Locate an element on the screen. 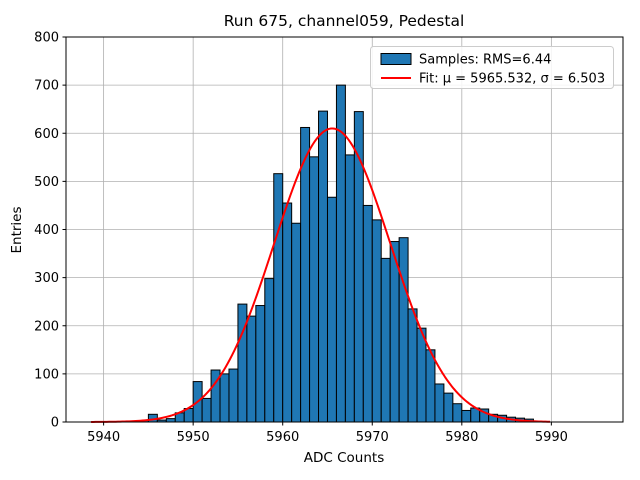 The width and height of the screenshot is (640, 480). y-tick-label: 400 is located at coordinates (46, 230).